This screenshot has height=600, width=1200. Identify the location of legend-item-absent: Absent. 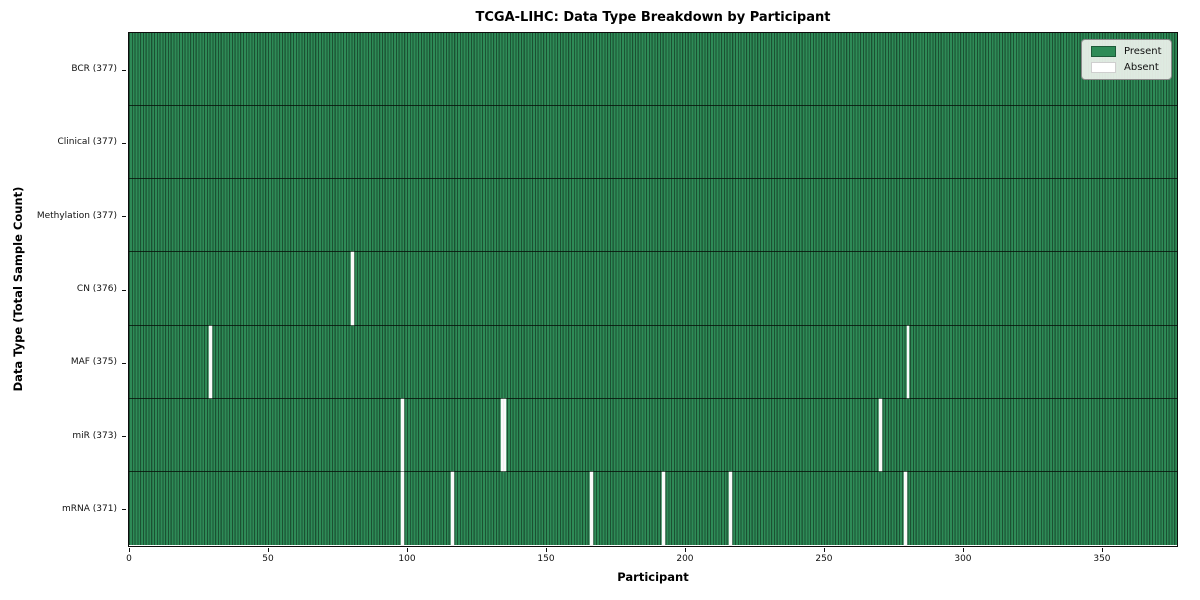
(1126, 67).